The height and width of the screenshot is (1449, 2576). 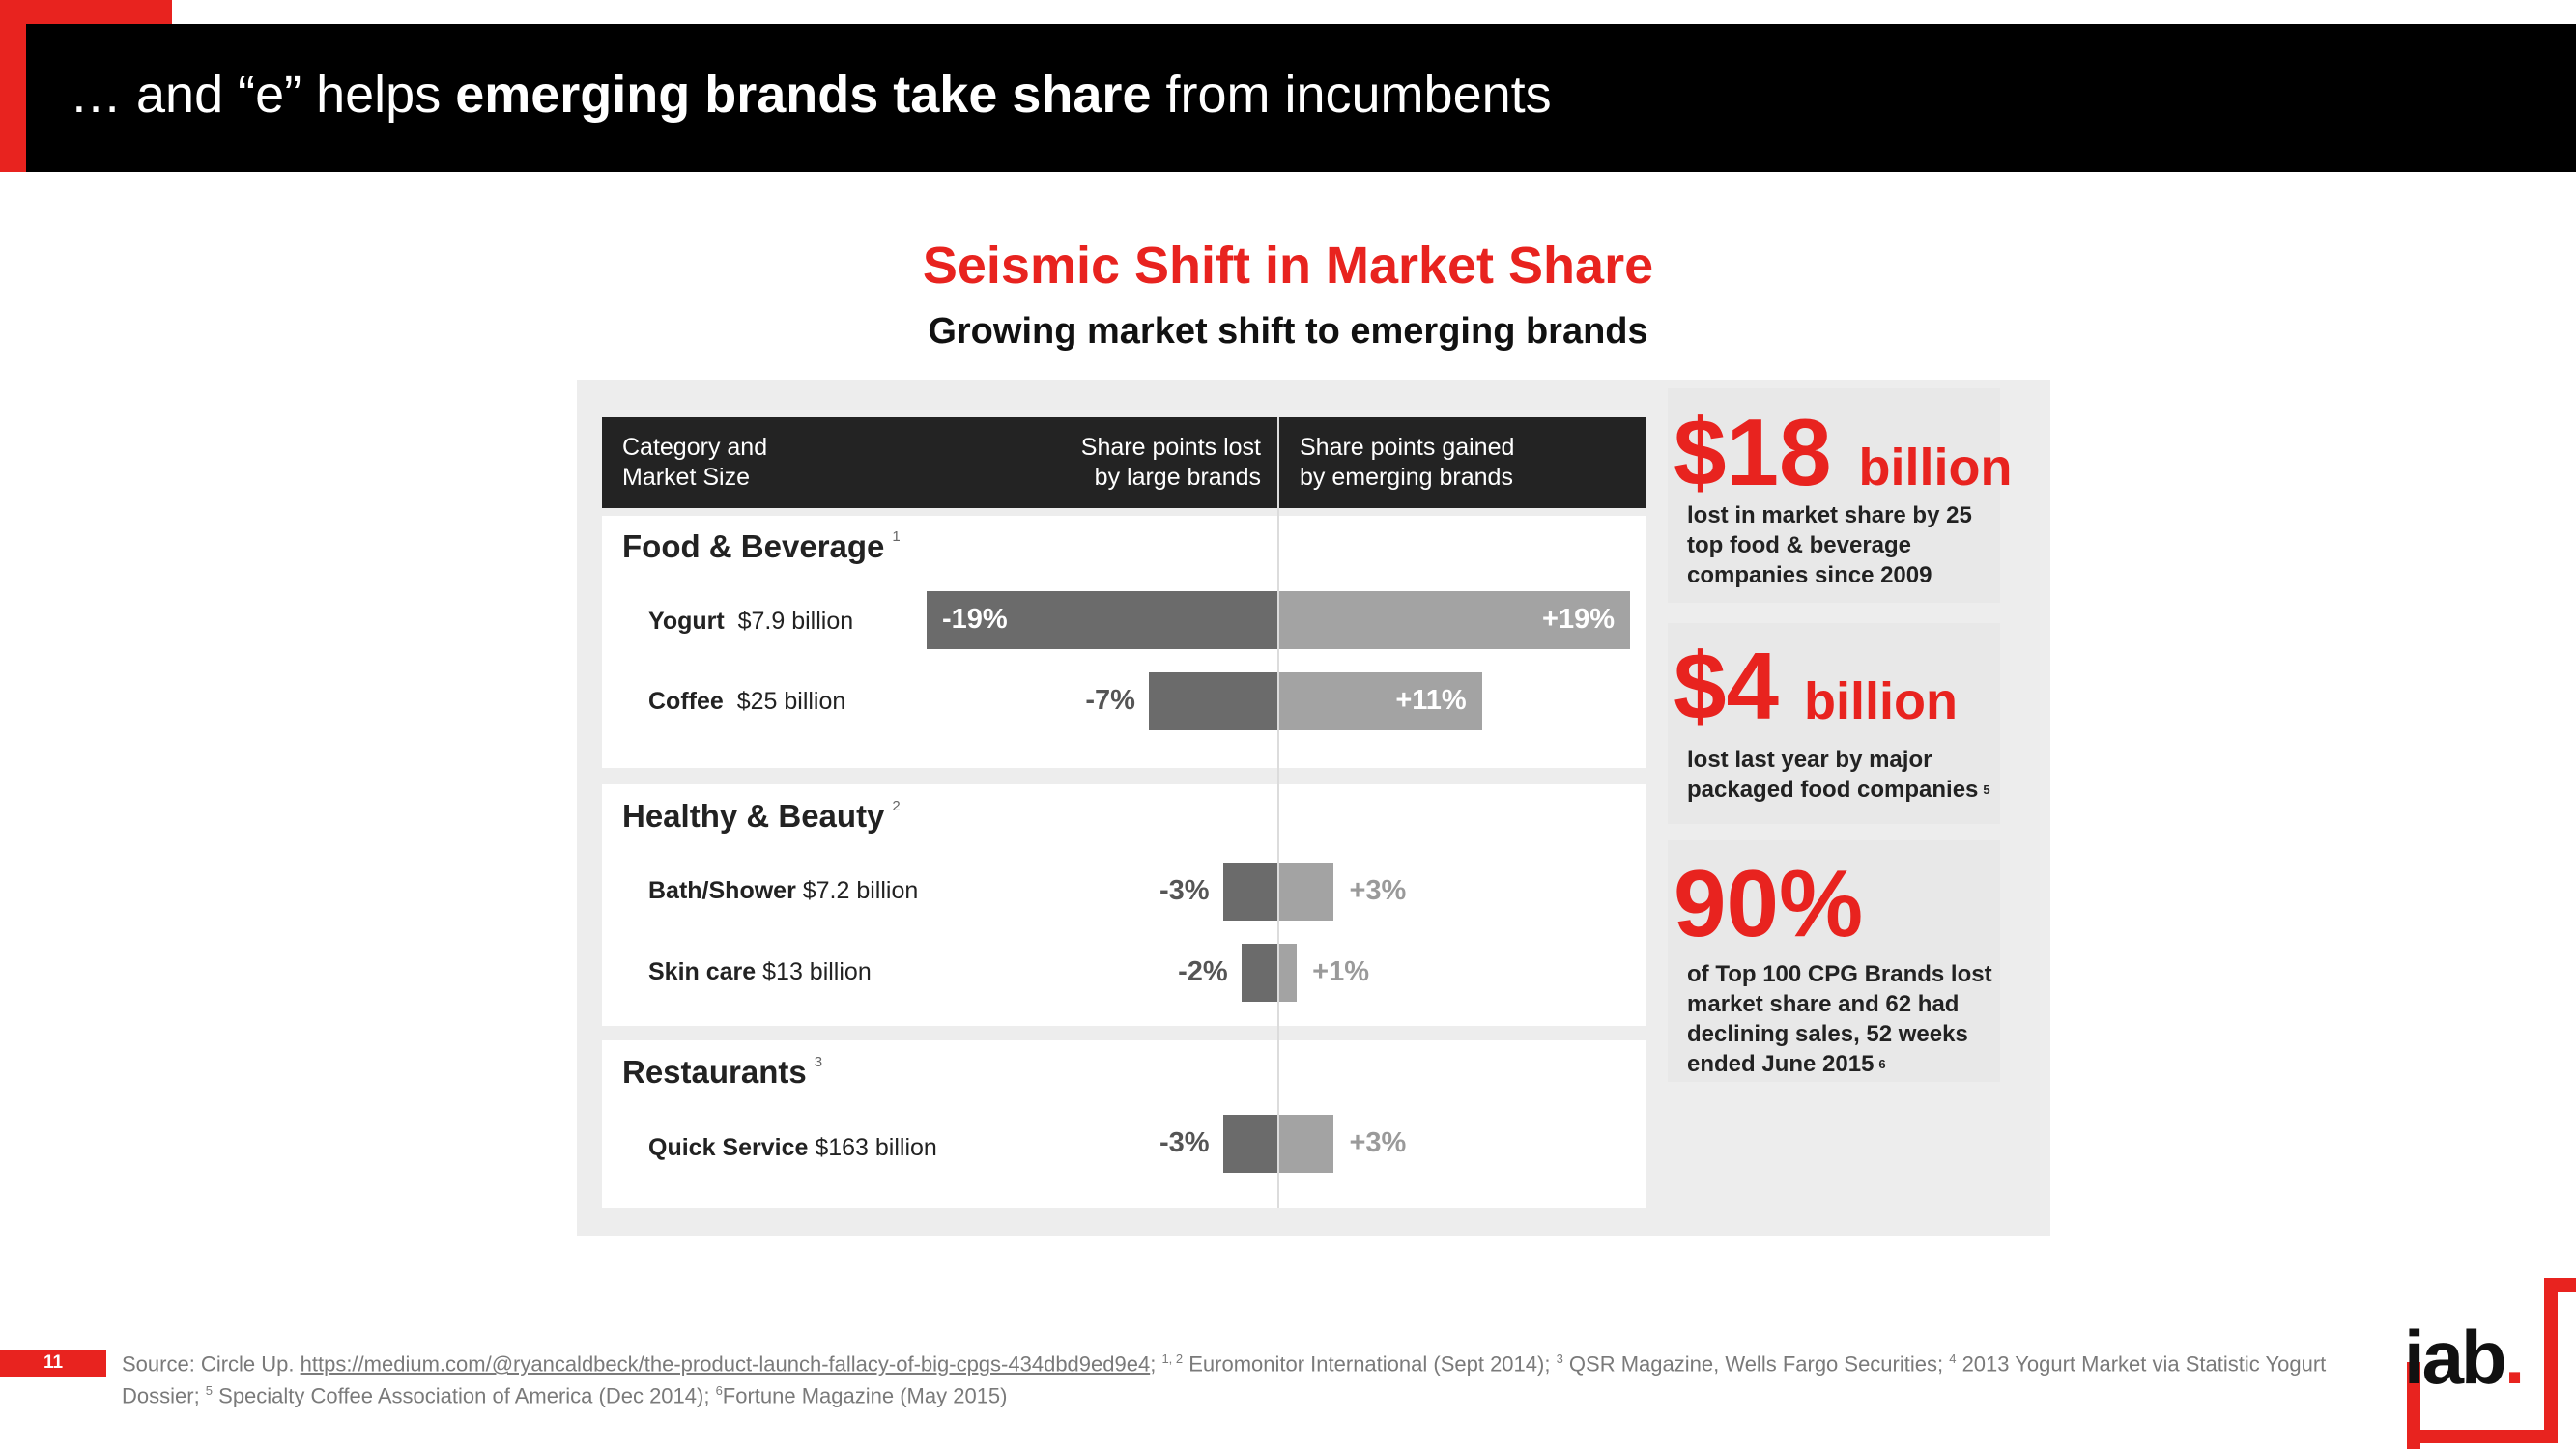 What do you see at coordinates (784, 890) in the screenshot?
I see `row-label-bath-shower: Bath/Shower $7.2 billion` at bounding box center [784, 890].